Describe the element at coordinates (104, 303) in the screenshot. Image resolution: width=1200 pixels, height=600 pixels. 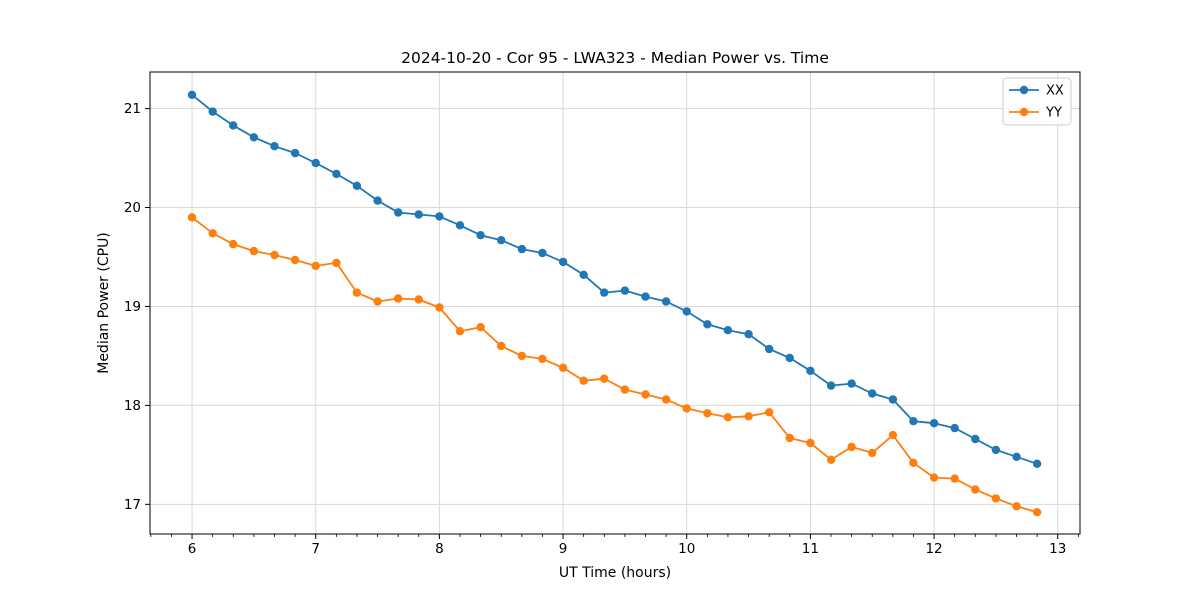
I see `y-axis-label: Median Power (CPU)` at that location.